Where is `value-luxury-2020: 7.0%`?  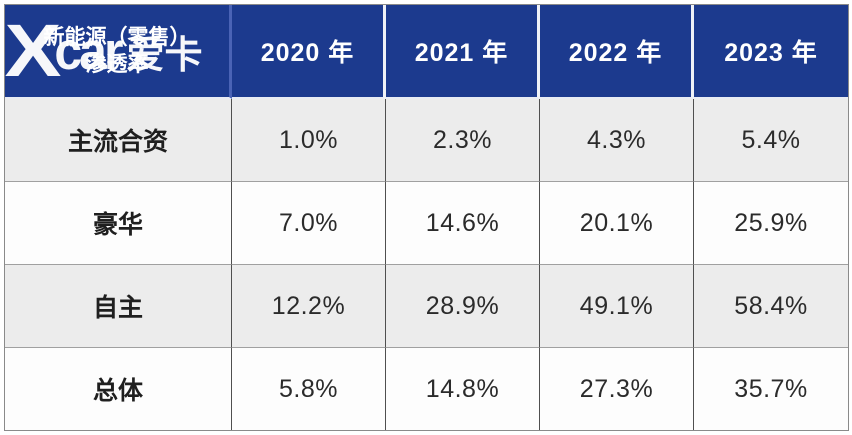 value-luxury-2020: 7.0% is located at coordinates (309, 223).